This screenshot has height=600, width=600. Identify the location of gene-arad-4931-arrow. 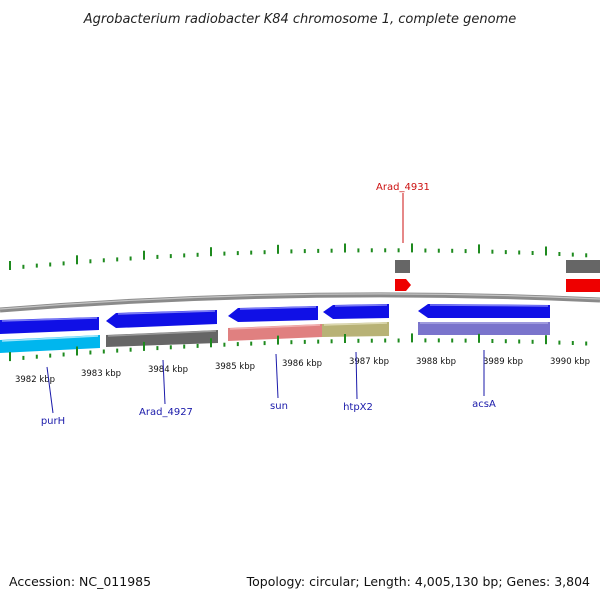
(403, 285).